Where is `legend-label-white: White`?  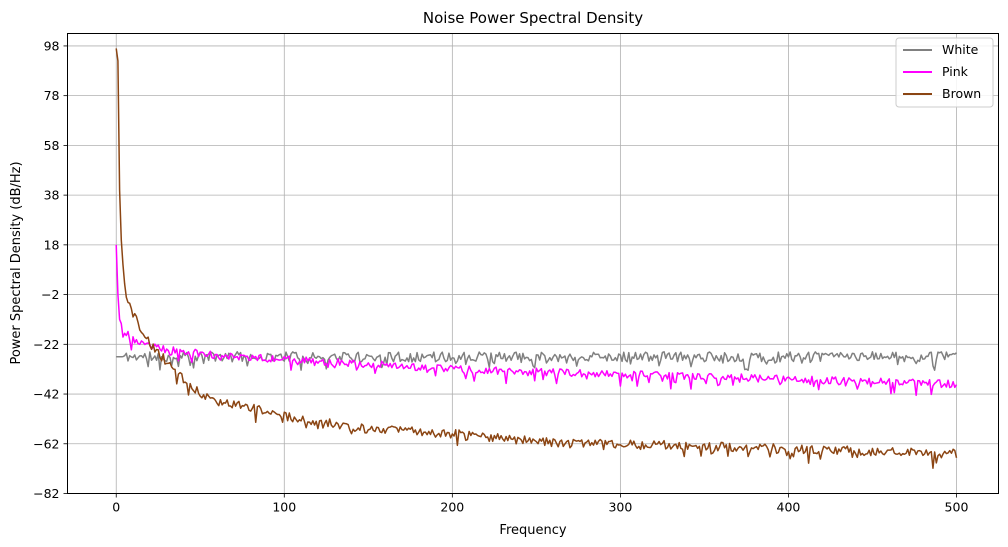
legend-label-white: White is located at coordinates (960, 49).